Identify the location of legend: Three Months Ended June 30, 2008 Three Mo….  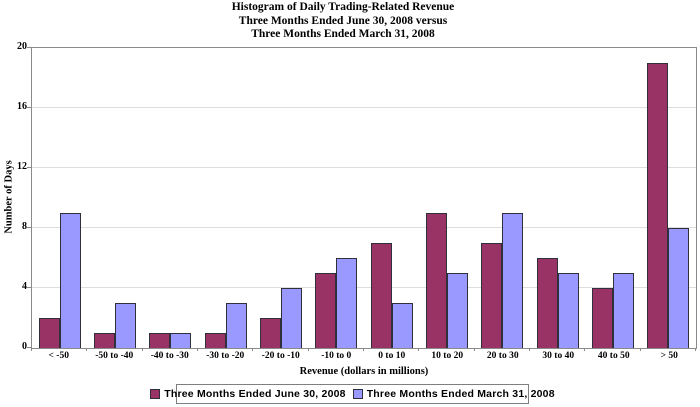
(352, 394).